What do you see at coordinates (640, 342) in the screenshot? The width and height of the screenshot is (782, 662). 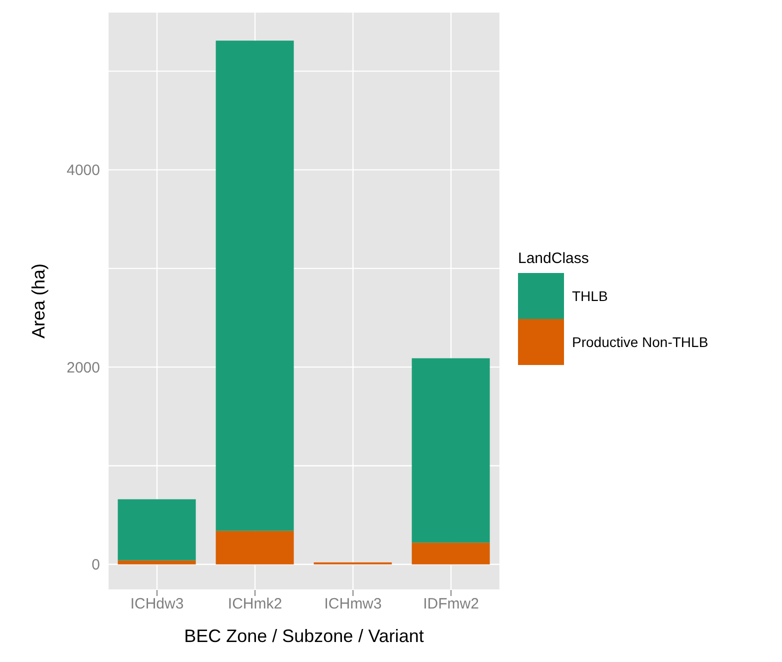 I see `text: Productive Non-THLB` at bounding box center [640, 342].